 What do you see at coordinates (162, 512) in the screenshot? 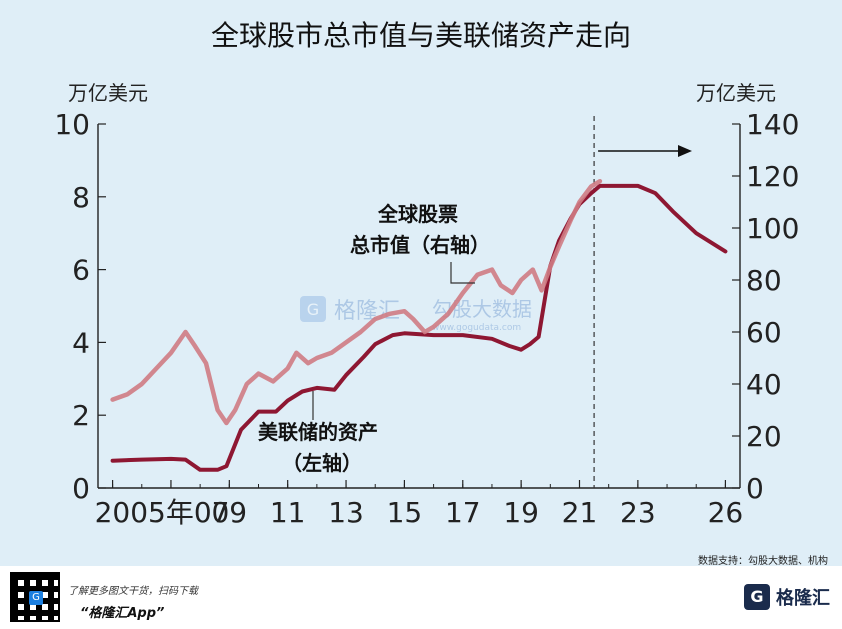
I see `x-tick-label: 2005年07` at bounding box center [162, 512].